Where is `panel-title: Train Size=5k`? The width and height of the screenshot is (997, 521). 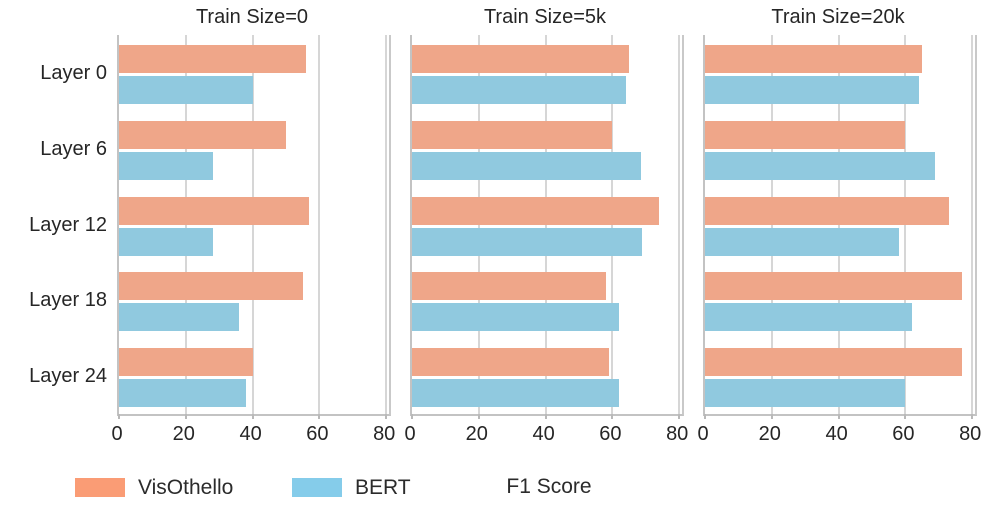 panel-title: Train Size=5k is located at coordinates (545, 17).